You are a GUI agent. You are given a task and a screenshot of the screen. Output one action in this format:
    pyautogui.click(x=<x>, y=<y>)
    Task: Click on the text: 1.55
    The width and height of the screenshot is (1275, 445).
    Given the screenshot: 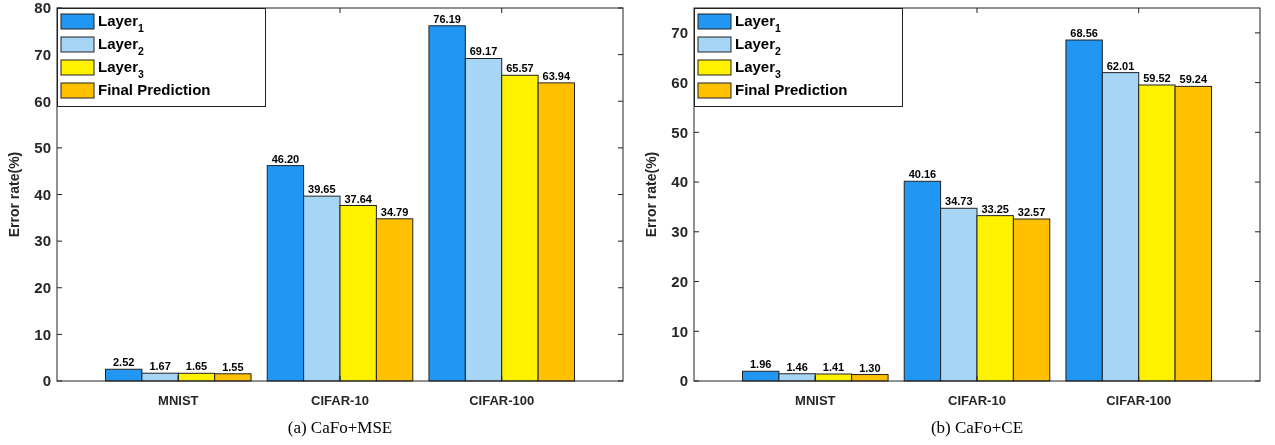 What is the action you would take?
    pyautogui.click(x=233, y=366)
    